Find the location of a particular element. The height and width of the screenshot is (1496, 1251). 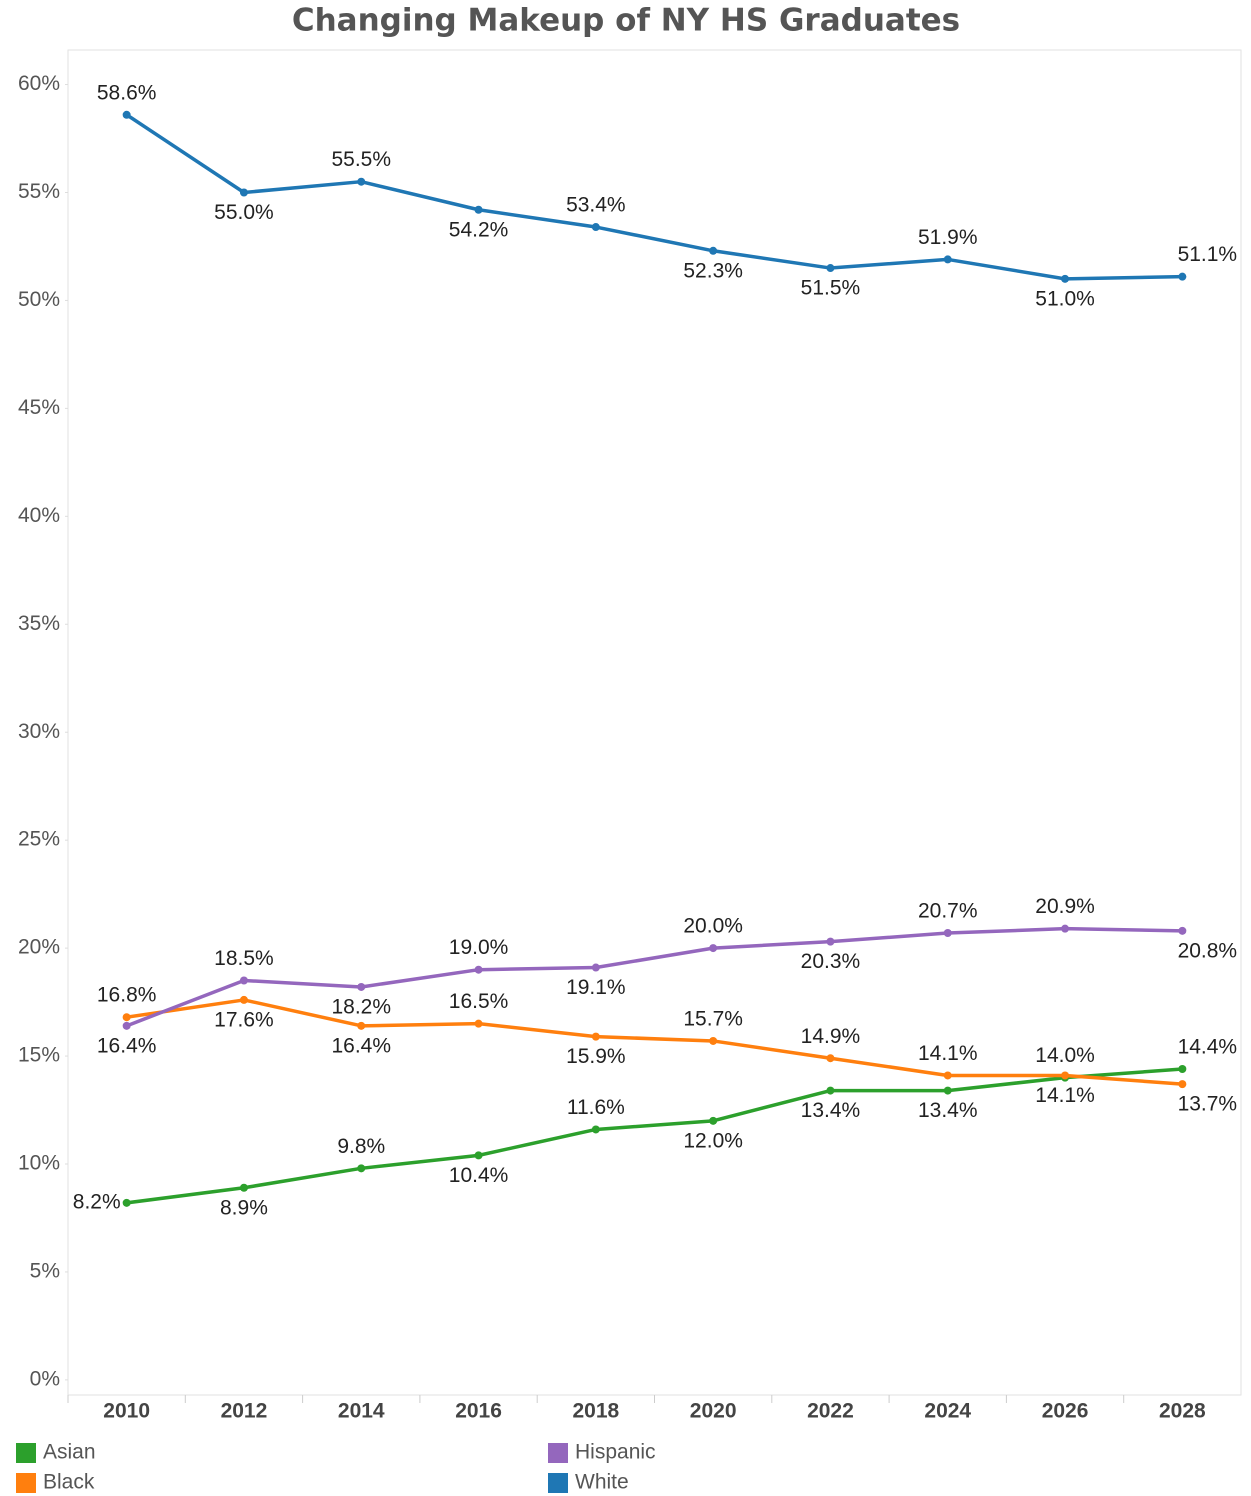

data-label: 51.0% is located at coordinates (1065, 298).